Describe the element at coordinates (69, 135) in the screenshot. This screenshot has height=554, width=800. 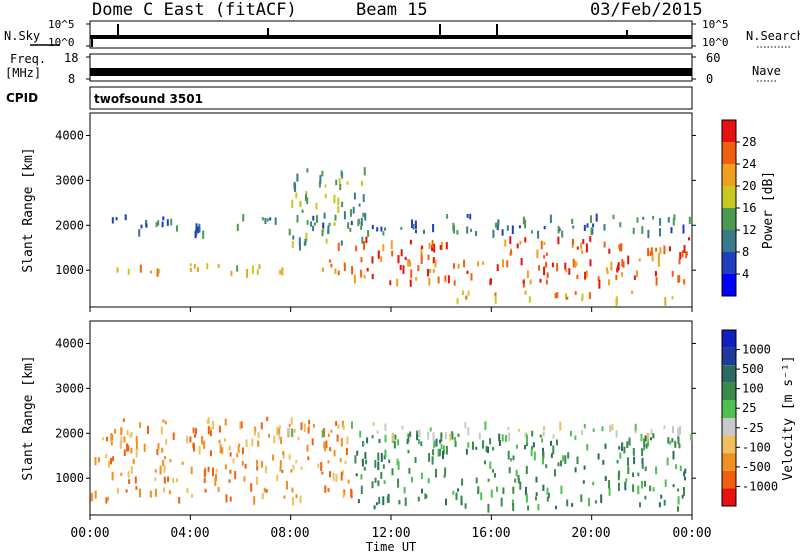
I see `ytick-label: 4000` at that location.